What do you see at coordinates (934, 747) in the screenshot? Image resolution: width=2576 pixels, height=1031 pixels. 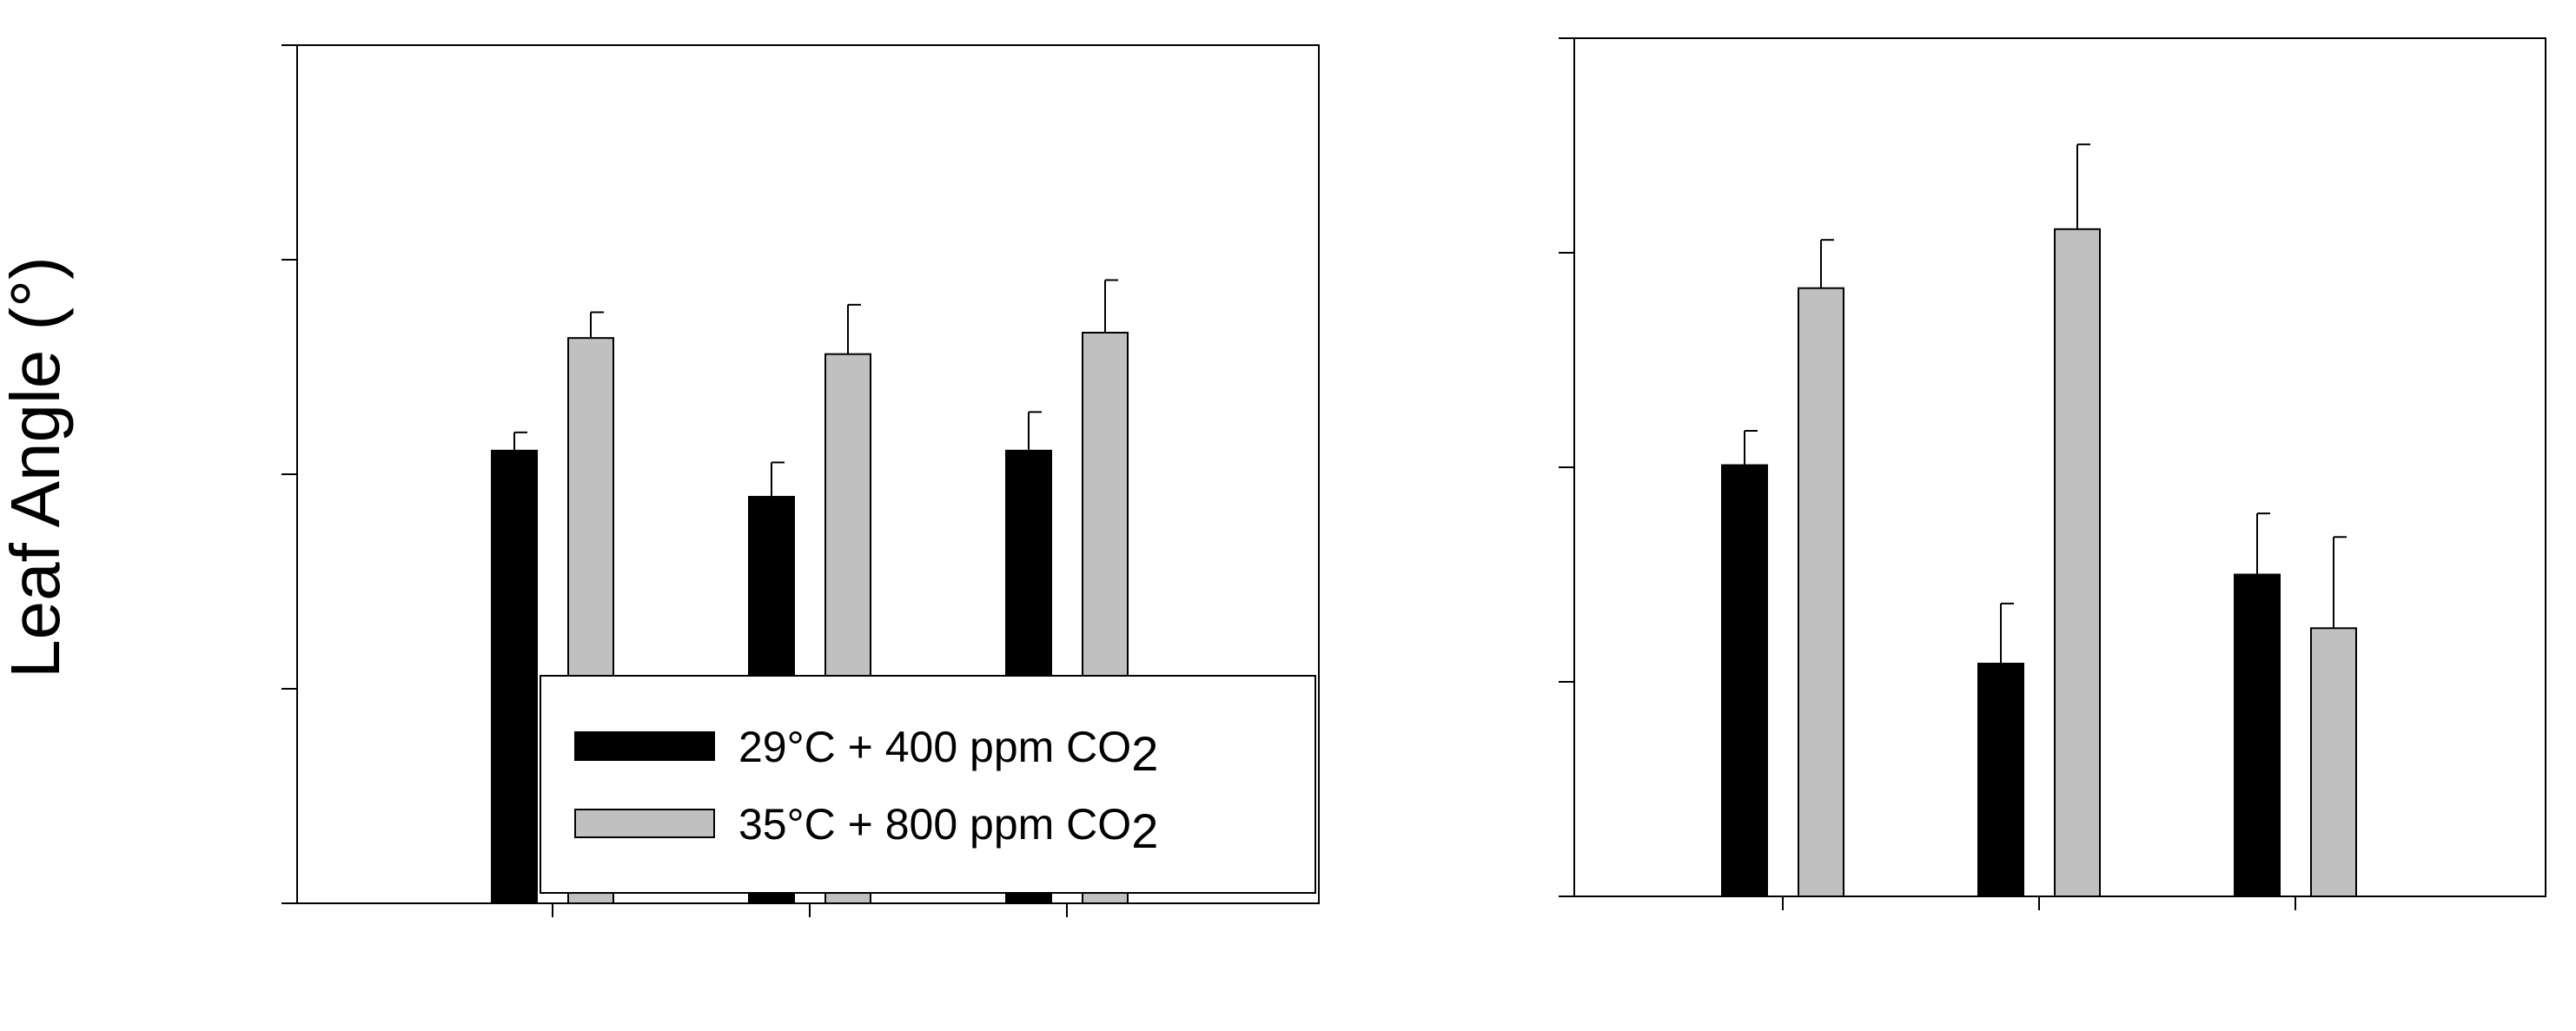 I see `legend-label-text: 29°C + 400 ppm CO` at bounding box center [934, 747].